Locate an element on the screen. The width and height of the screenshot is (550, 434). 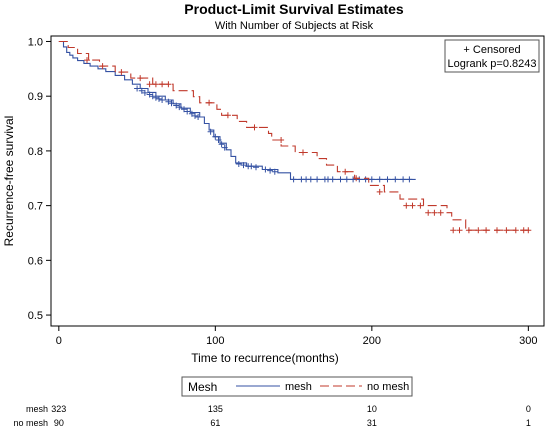
legend: Mesh mesh no mesh is located at coordinates (297, 386).